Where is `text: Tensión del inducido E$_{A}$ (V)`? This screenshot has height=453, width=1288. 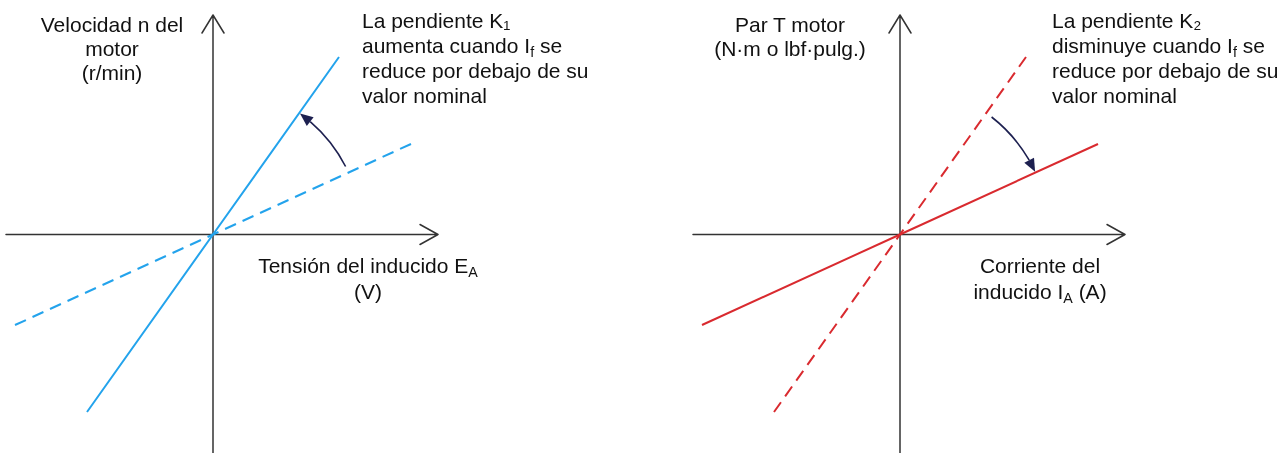 text: Tensión del inducido E$_{A}$ (V) is located at coordinates (368, 278).